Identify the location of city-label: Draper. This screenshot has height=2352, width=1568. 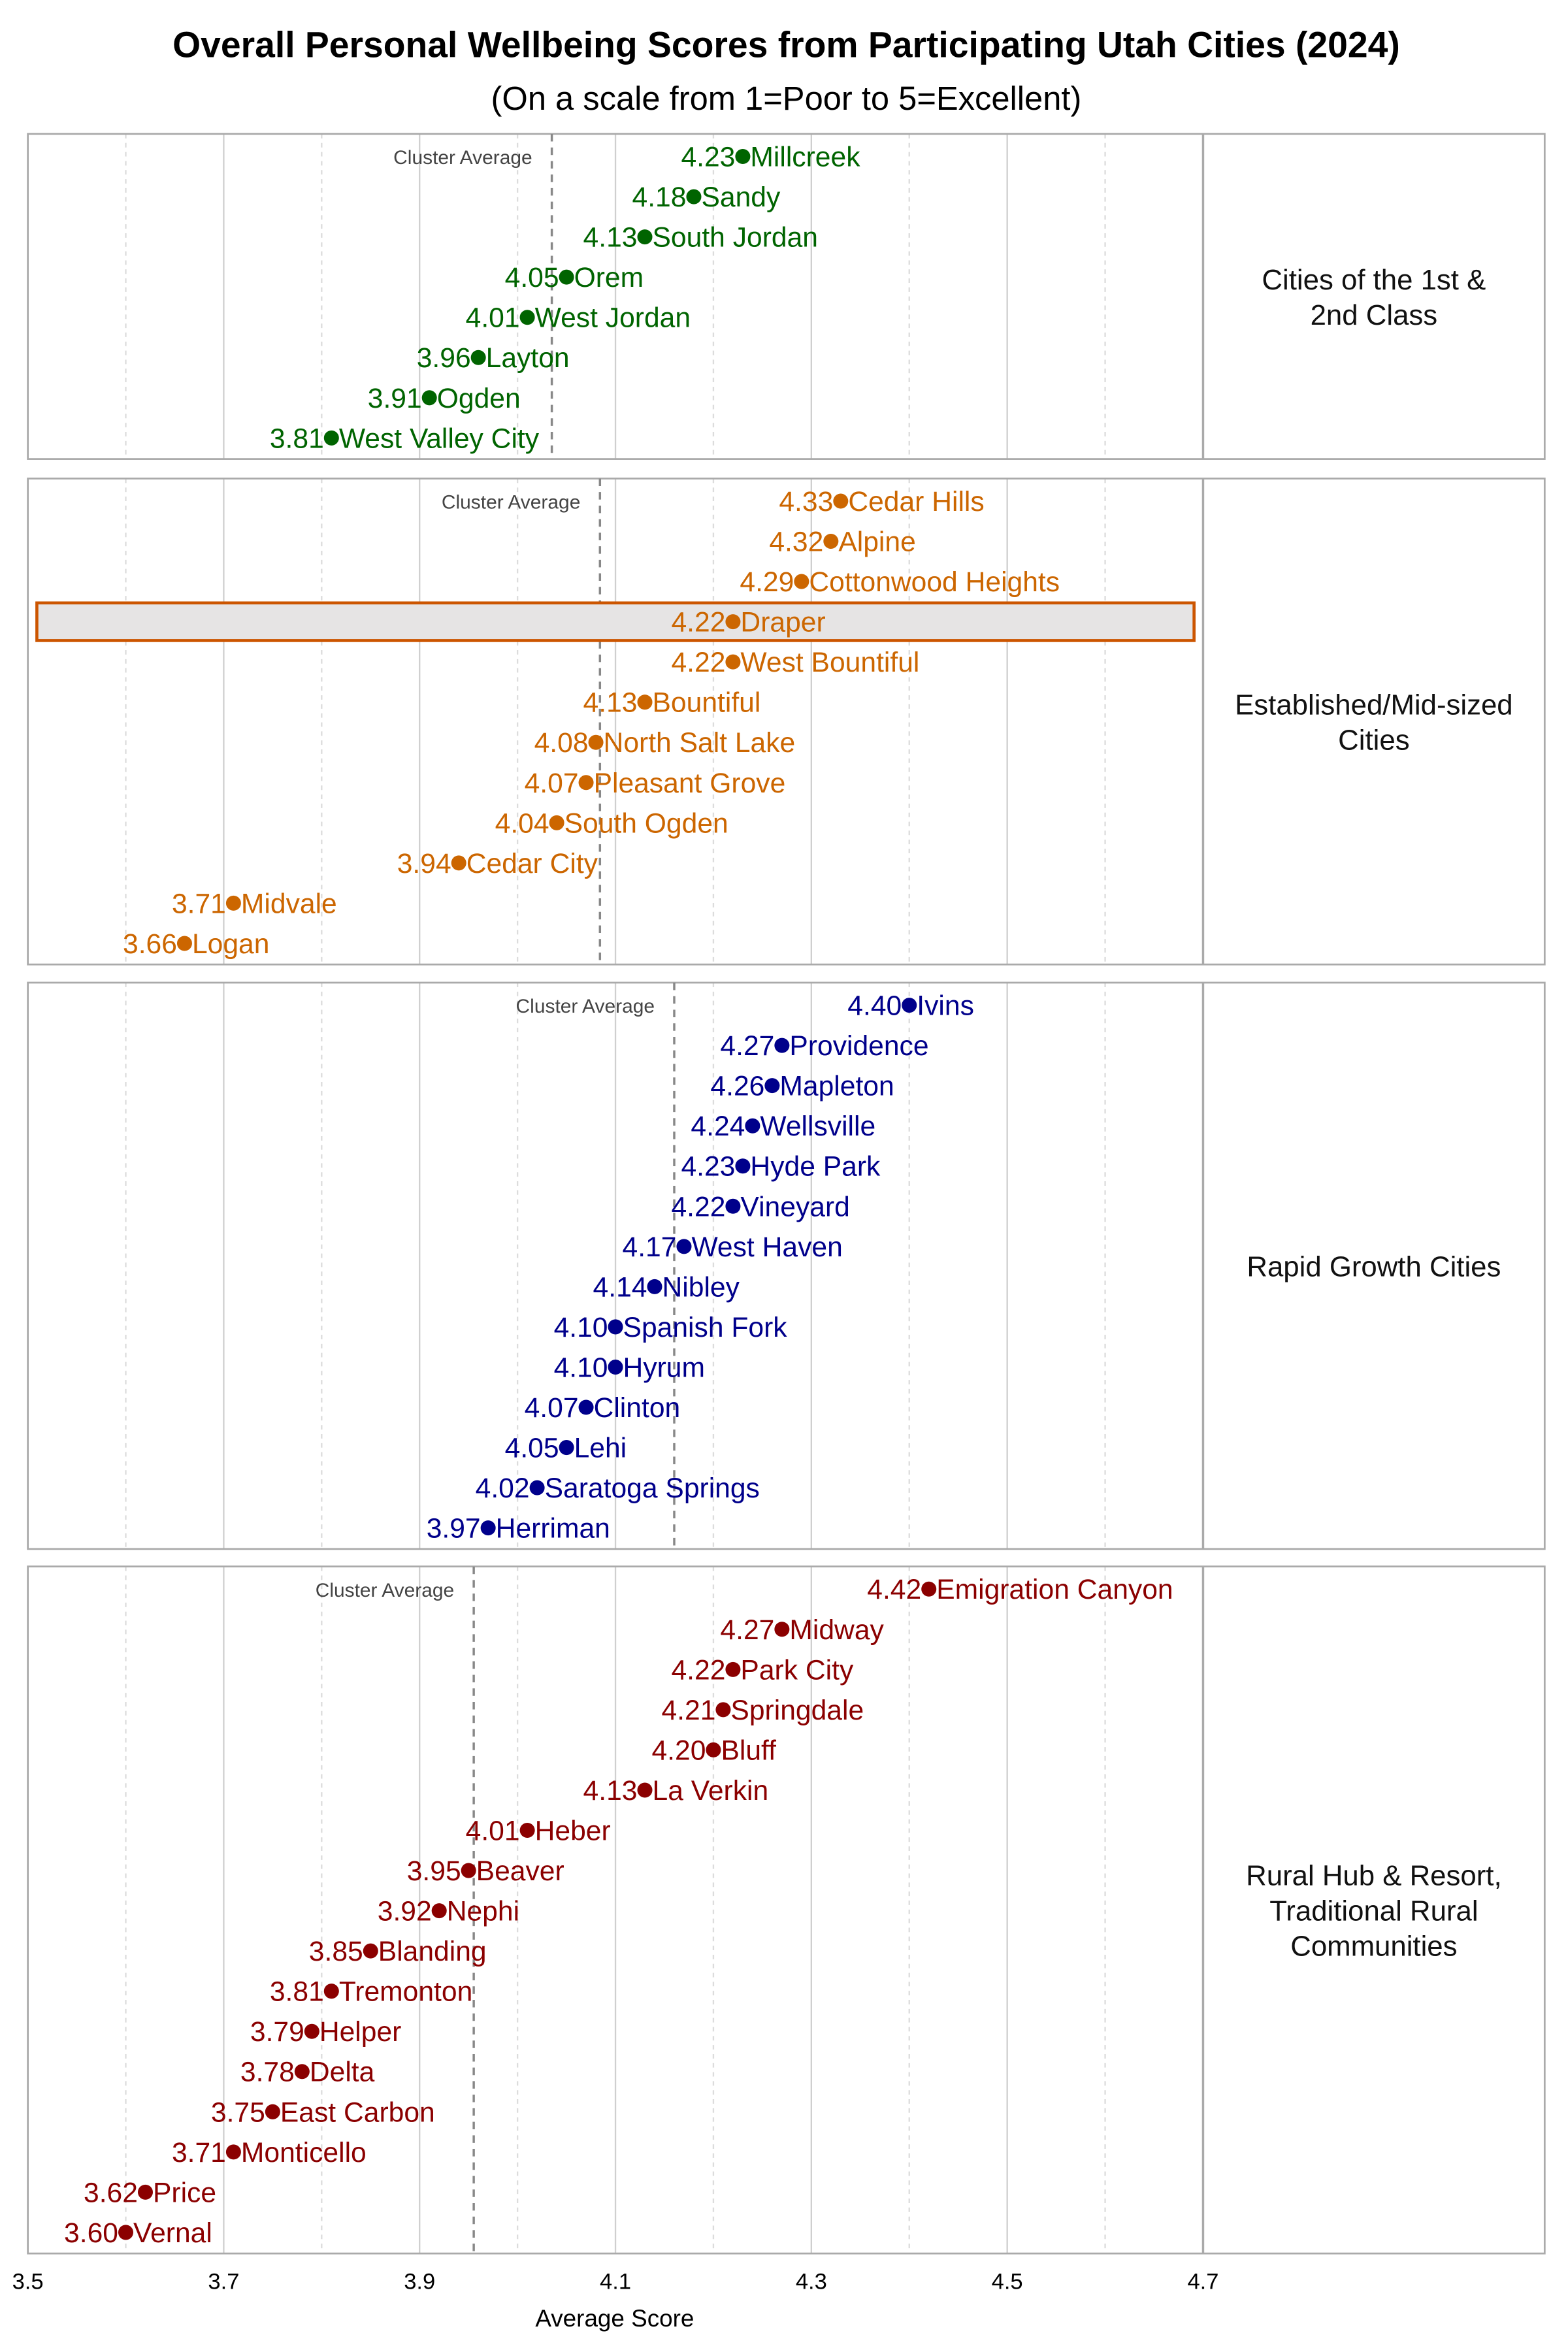
(782, 622).